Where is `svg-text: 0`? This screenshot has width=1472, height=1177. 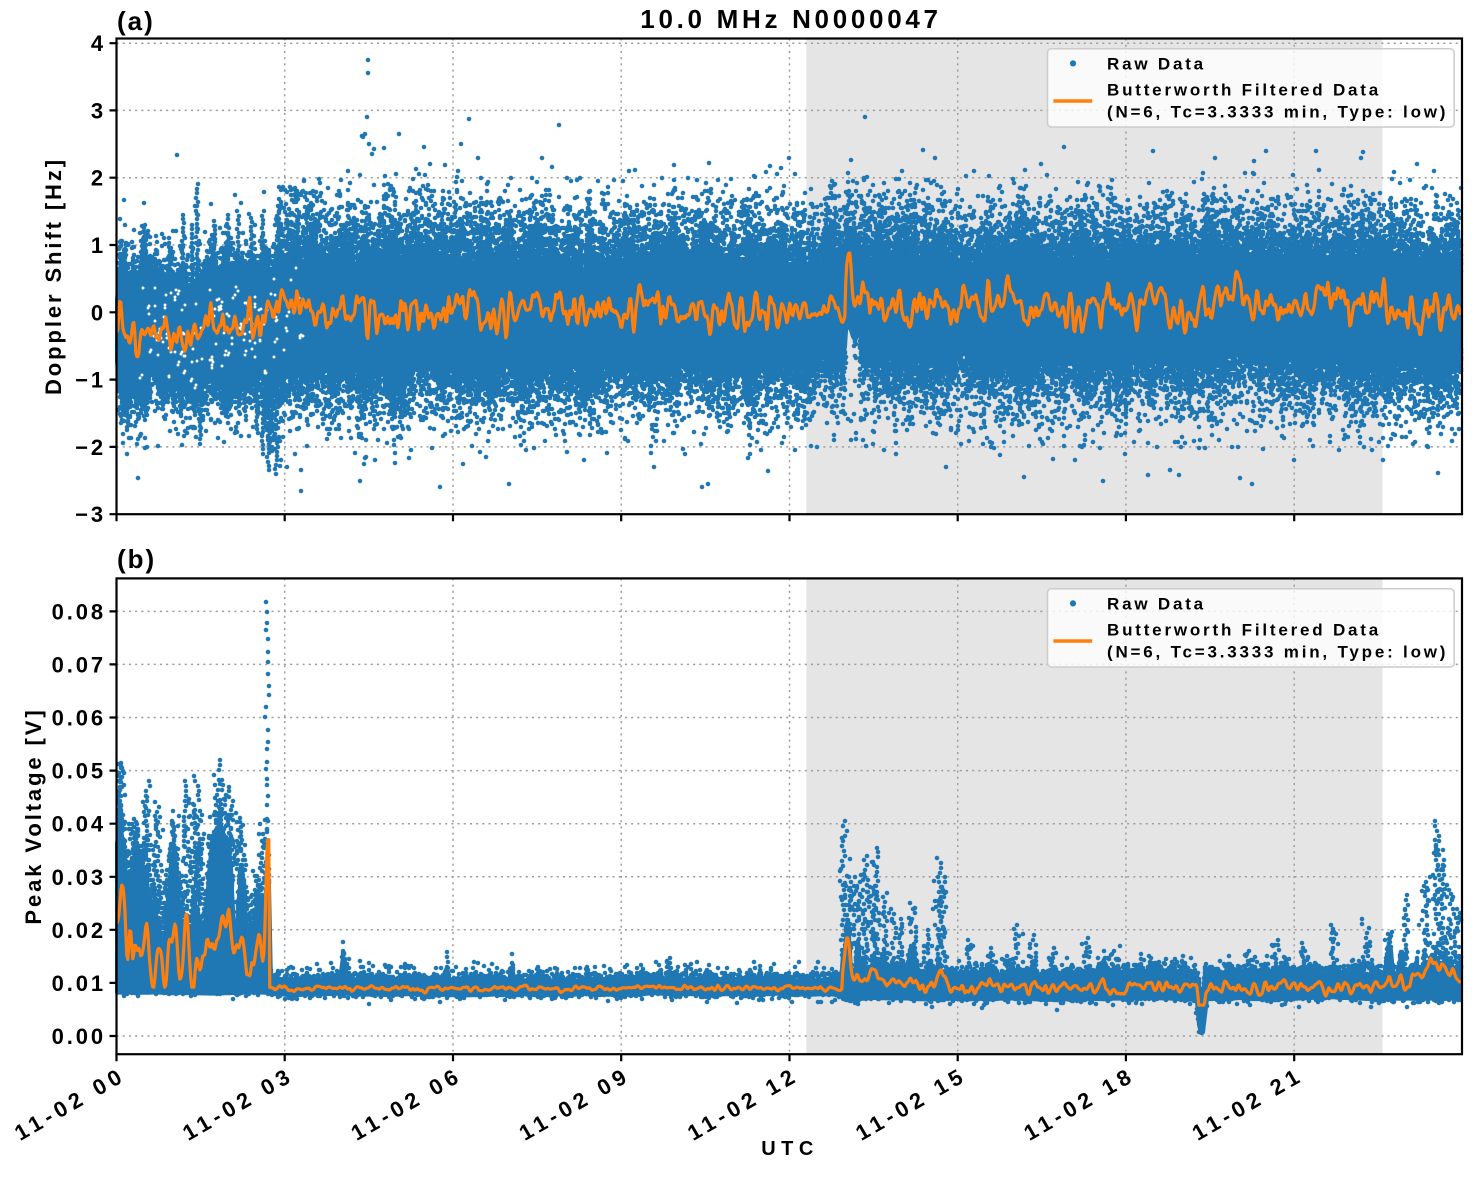
svg-text: 0 is located at coordinates (98, 312).